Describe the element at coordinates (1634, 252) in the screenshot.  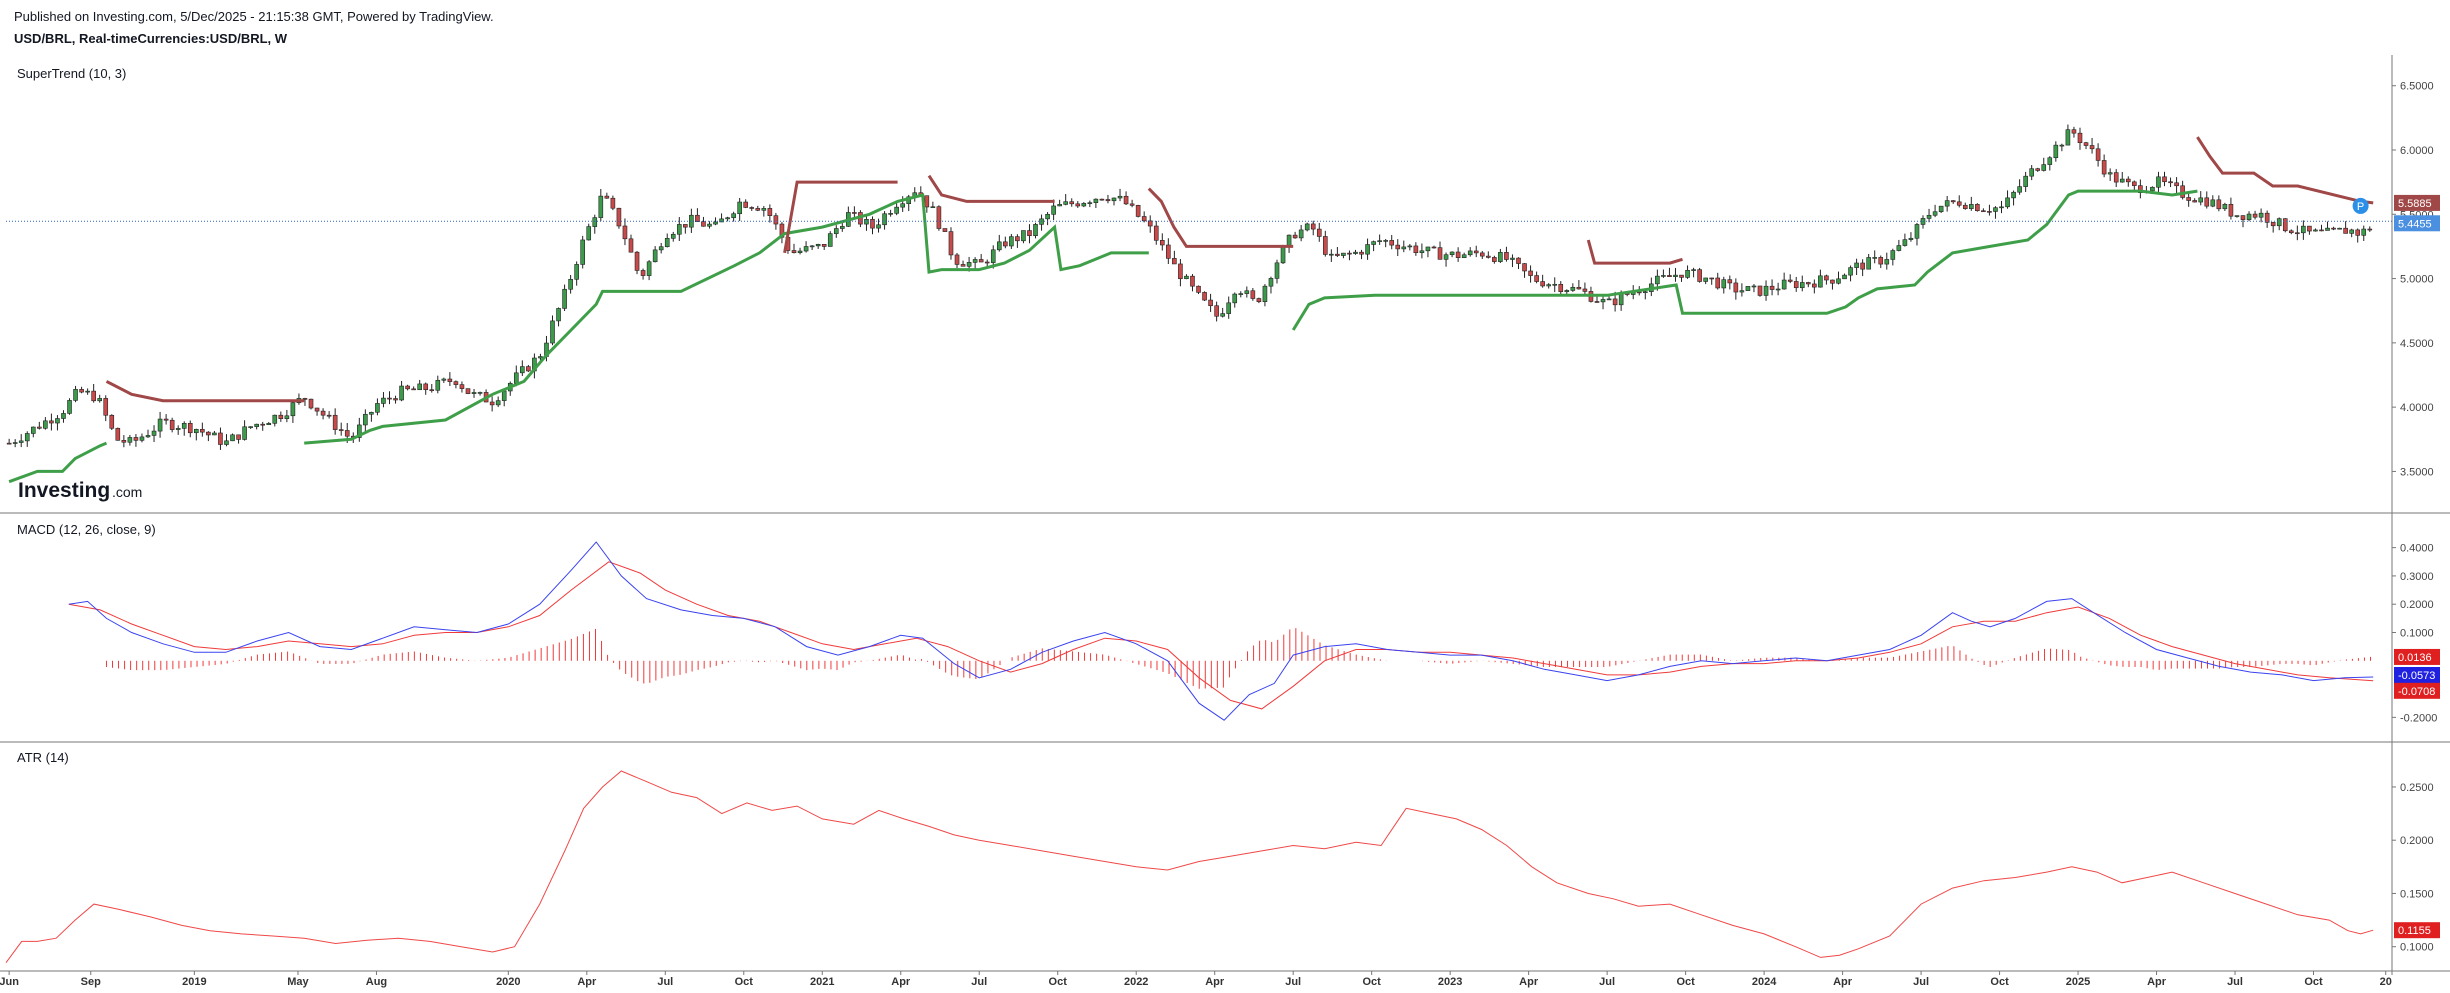
I see `supertrend-down-line` at that location.